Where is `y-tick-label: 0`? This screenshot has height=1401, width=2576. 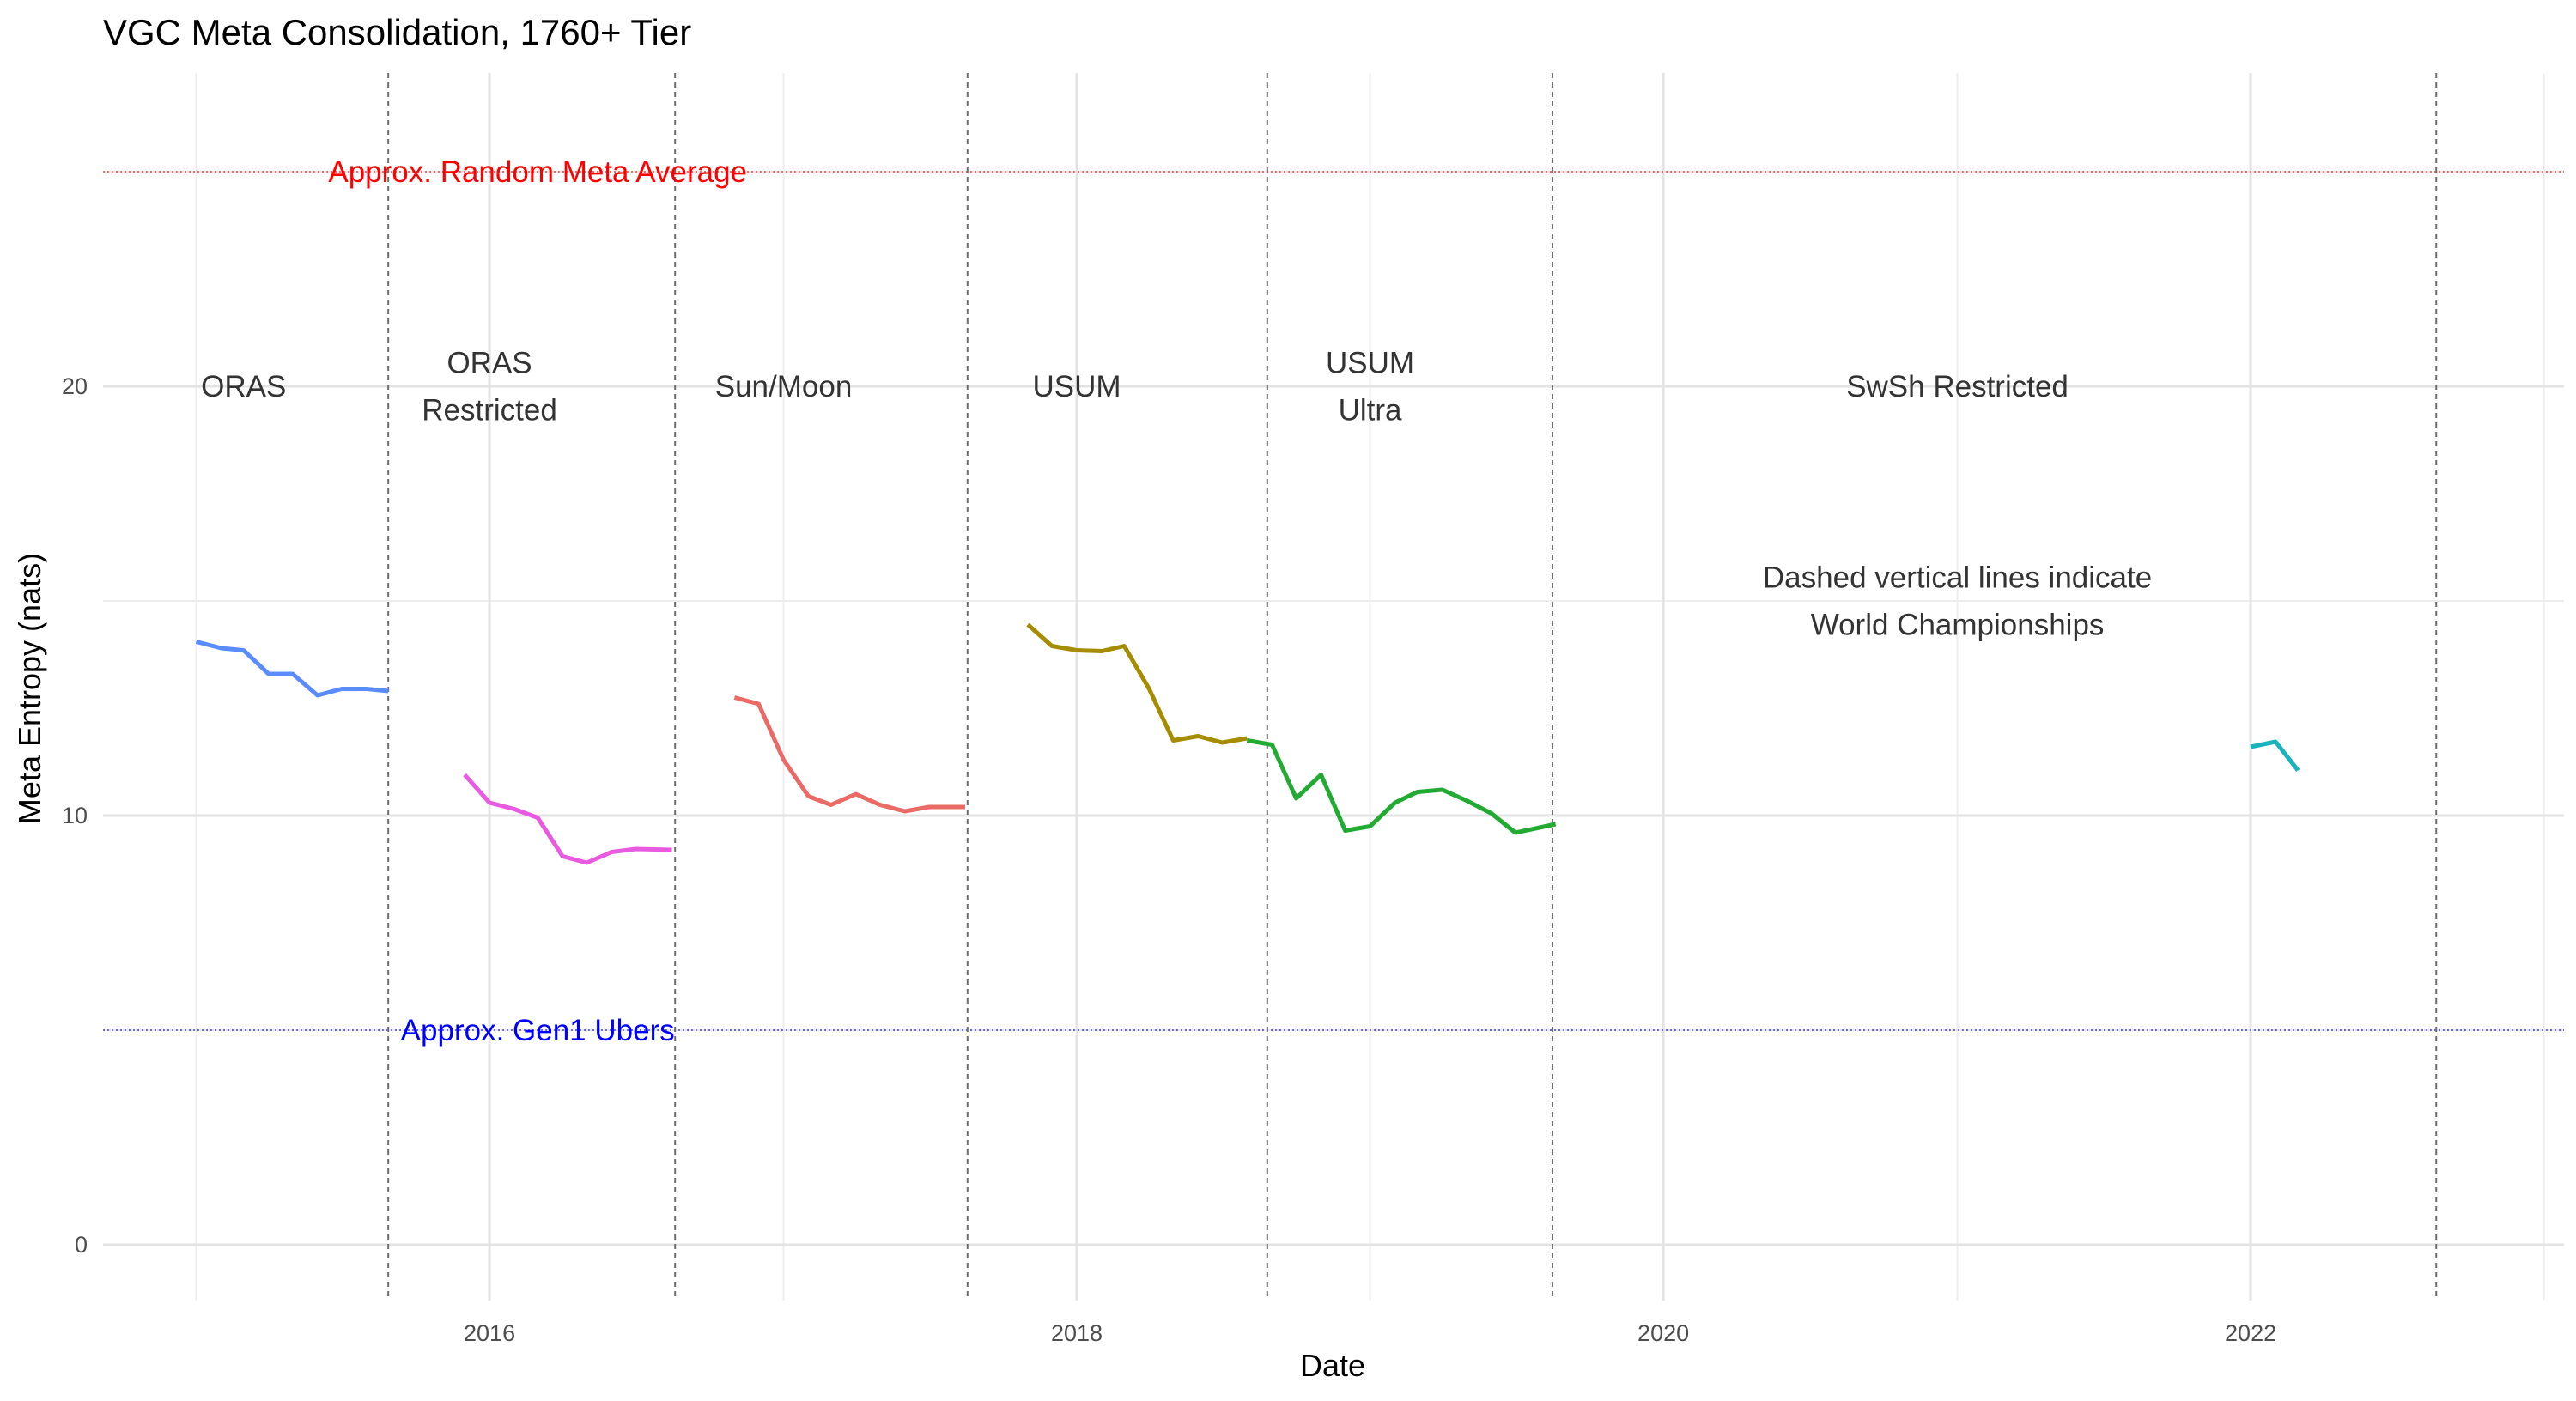
y-tick-label: 0 is located at coordinates (82, 1245).